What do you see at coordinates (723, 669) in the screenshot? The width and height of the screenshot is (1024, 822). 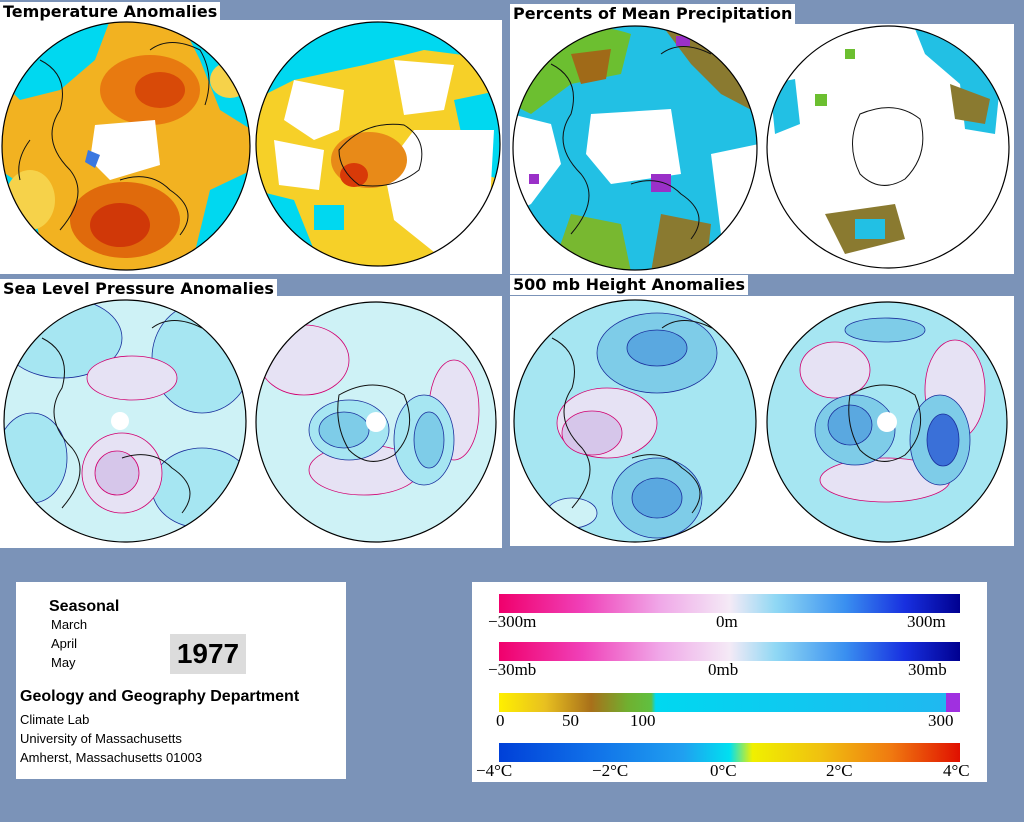 I see `pressure-label-mid: 0mb` at bounding box center [723, 669].